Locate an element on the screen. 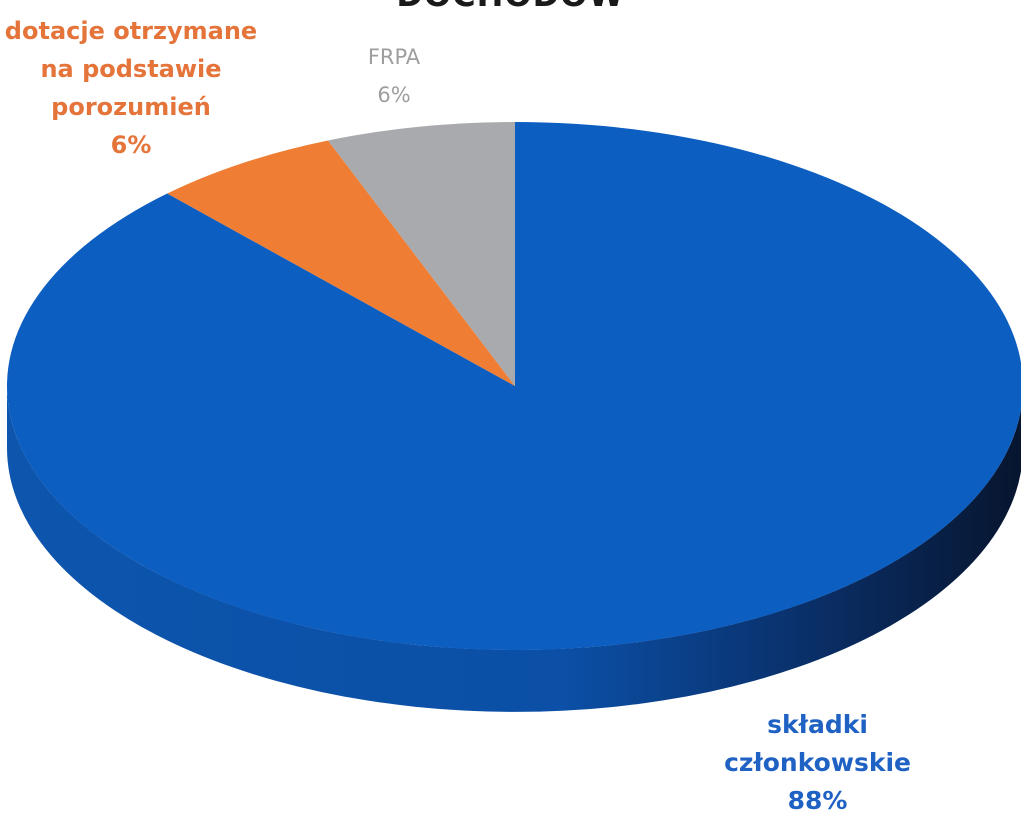 Image resolution: width=1021 pixels, height=821 pixels. slice-label-skladki-czlonkowskie: składki członkowskie 88% is located at coordinates (817, 763).